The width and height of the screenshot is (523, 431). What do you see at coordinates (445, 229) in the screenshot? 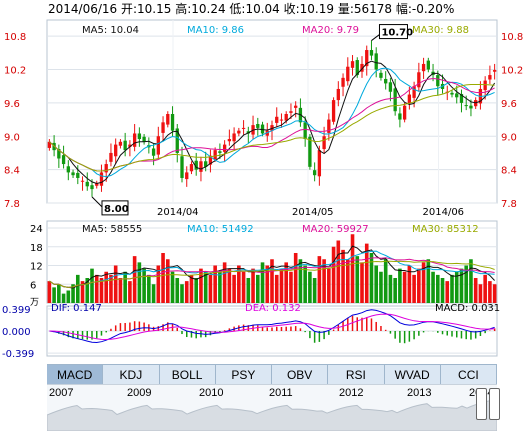
I see `vol-ma30-legend: MA30: 85312` at bounding box center [445, 229].